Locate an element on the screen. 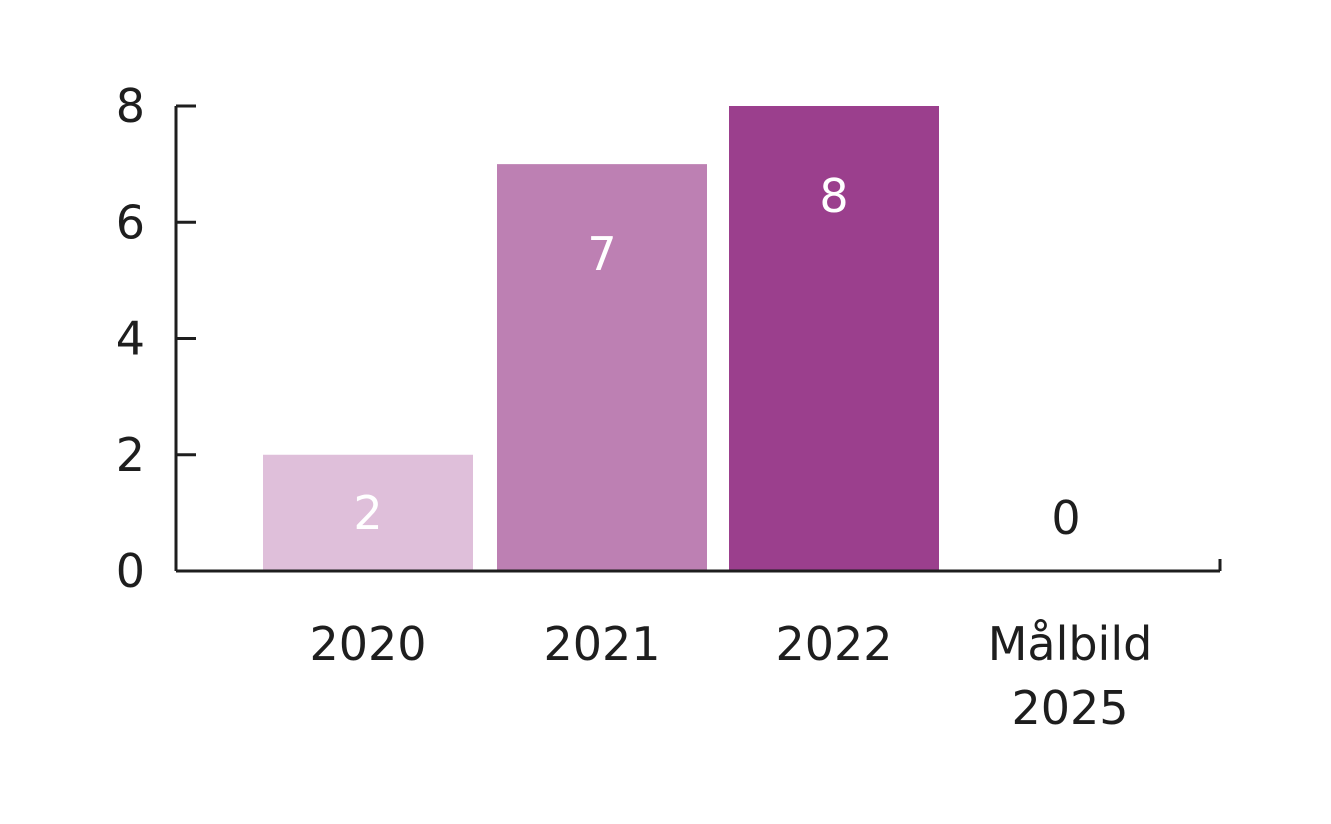 This screenshot has height=824, width=1331. data-label-1: 7 is located at coordinates (601, 254).